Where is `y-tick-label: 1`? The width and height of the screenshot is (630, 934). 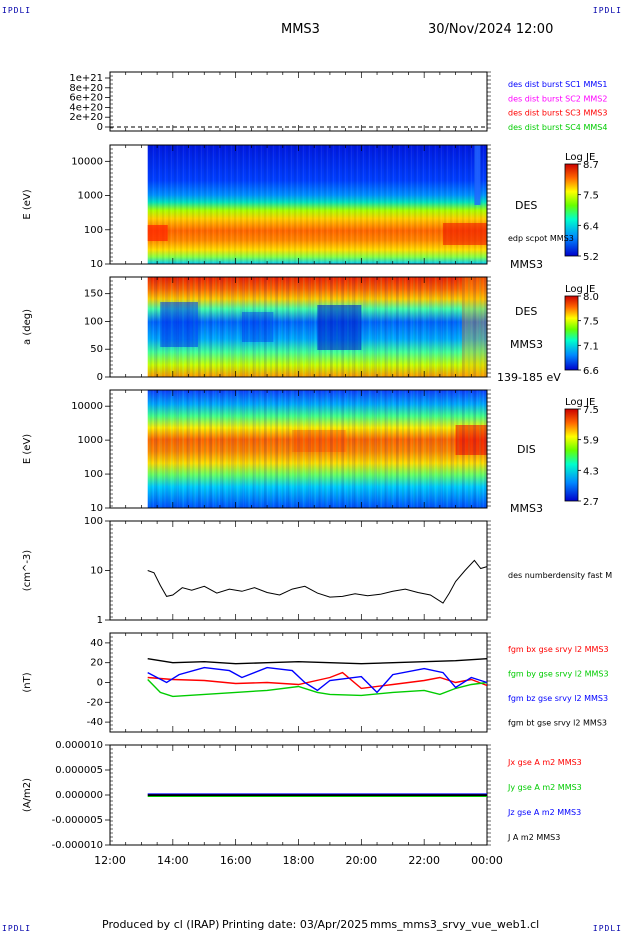 y-tick-label: 1 is located at coordinates (100, 620).